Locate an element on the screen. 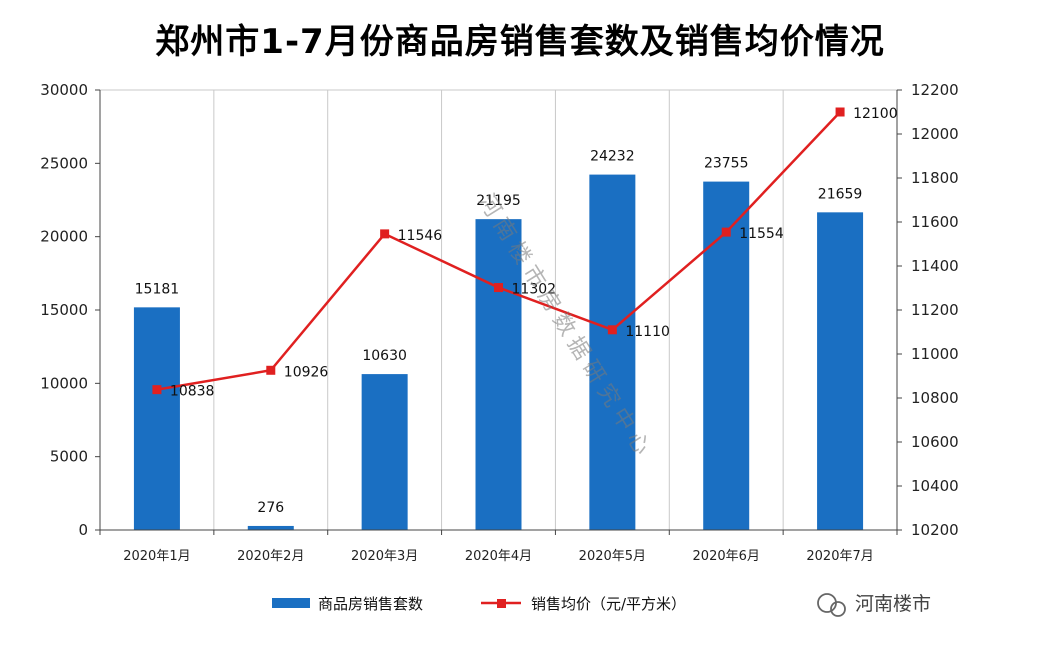 This screenshot has width=1040, height=646. y-tick-label-right: 10600 is located at coordinates (935, 442).